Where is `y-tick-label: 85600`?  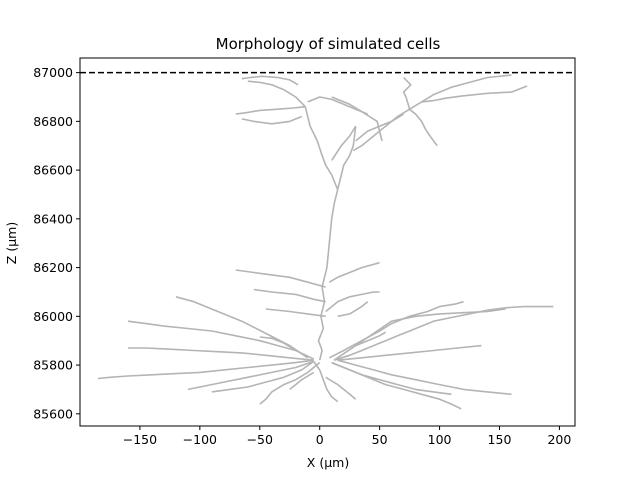 y-tick-label: 85600 is located at coordinates (53, 413).